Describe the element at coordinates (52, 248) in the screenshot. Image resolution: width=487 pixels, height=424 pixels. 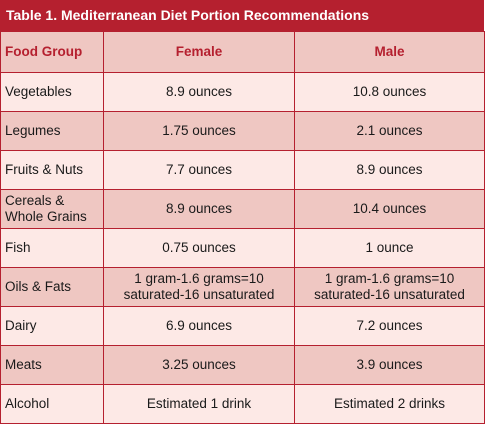
I see `food-group-cell: Fish` at that location.